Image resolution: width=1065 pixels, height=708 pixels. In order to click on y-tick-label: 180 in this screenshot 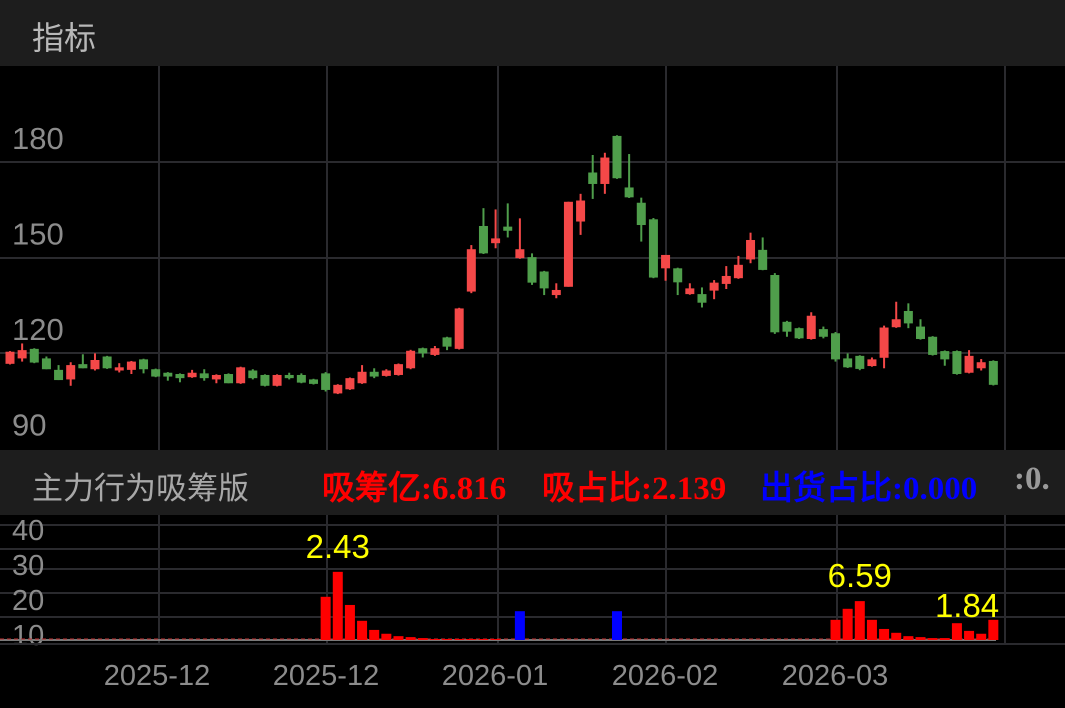, I will do `click(38, 138)`.